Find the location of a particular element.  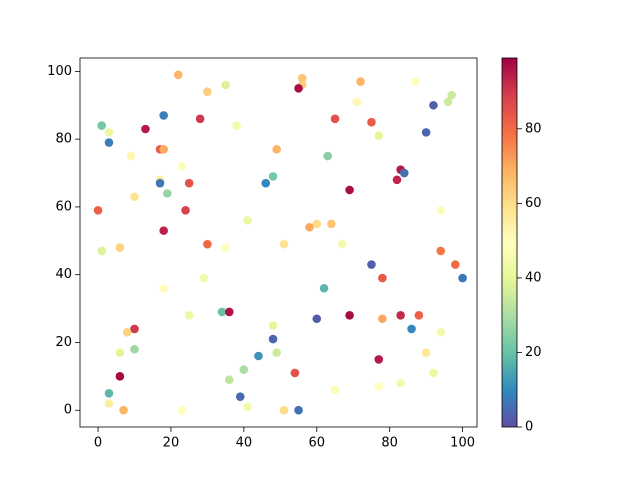

colorbar-tick-label: 80 is located at coordinates (533, 128).